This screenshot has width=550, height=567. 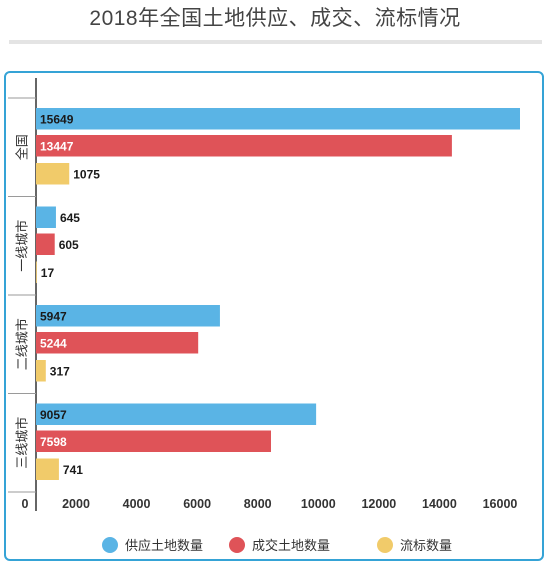 I want to click on data-label-0-1: 645, so click(x=70, y=218).